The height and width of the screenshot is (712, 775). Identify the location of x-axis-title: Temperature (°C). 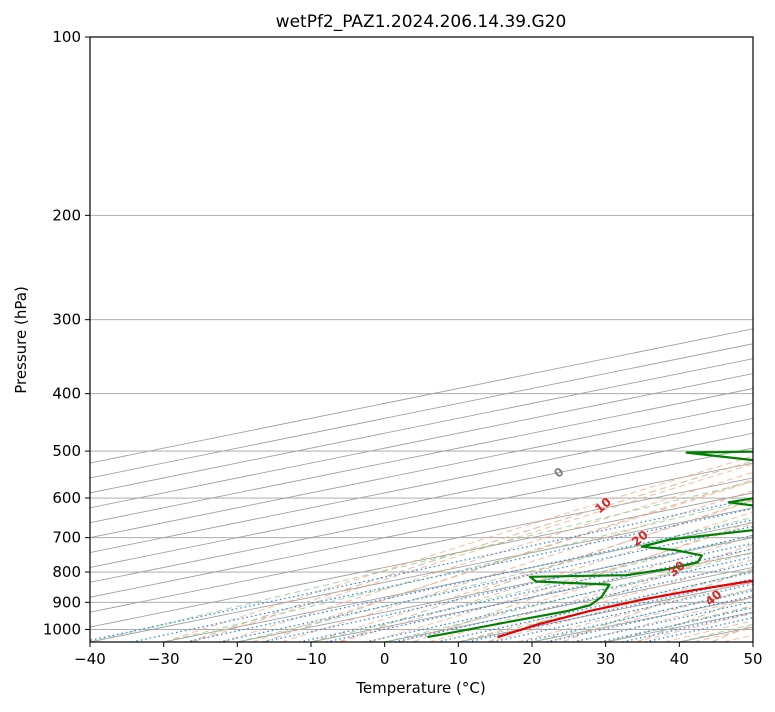
(420, 688).